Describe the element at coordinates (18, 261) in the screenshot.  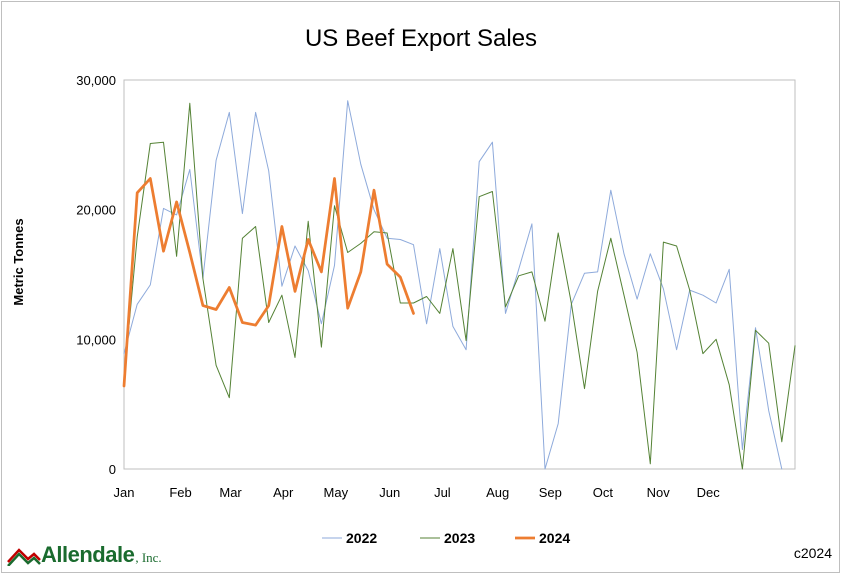
I see `y-axis-label: Metric Tonnes` at that location.